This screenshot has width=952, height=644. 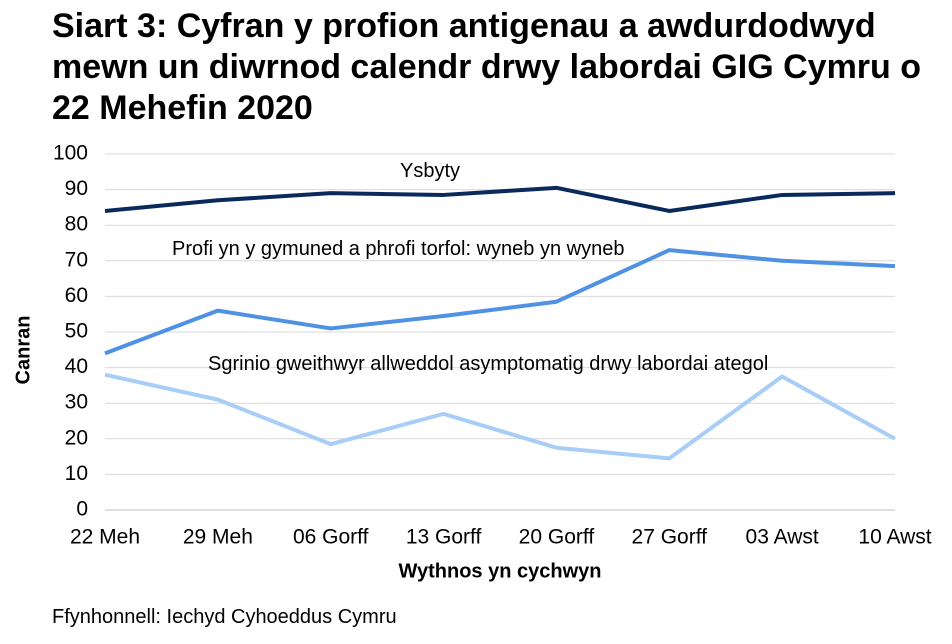 What do you see at coordinates (82, 509) in the screenshot?
I see `y-tick-label: 0` at bounding box center [82, 509].